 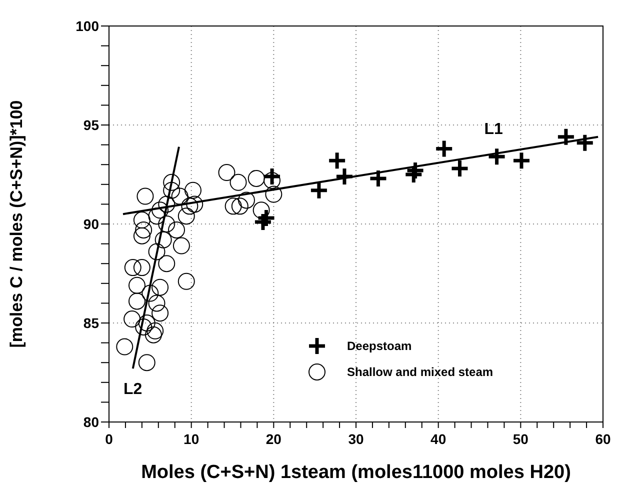 What do you see at coordinates (493, 129) in the screenshot?
I see `annotation: L1` at bounding box center [493, 129].